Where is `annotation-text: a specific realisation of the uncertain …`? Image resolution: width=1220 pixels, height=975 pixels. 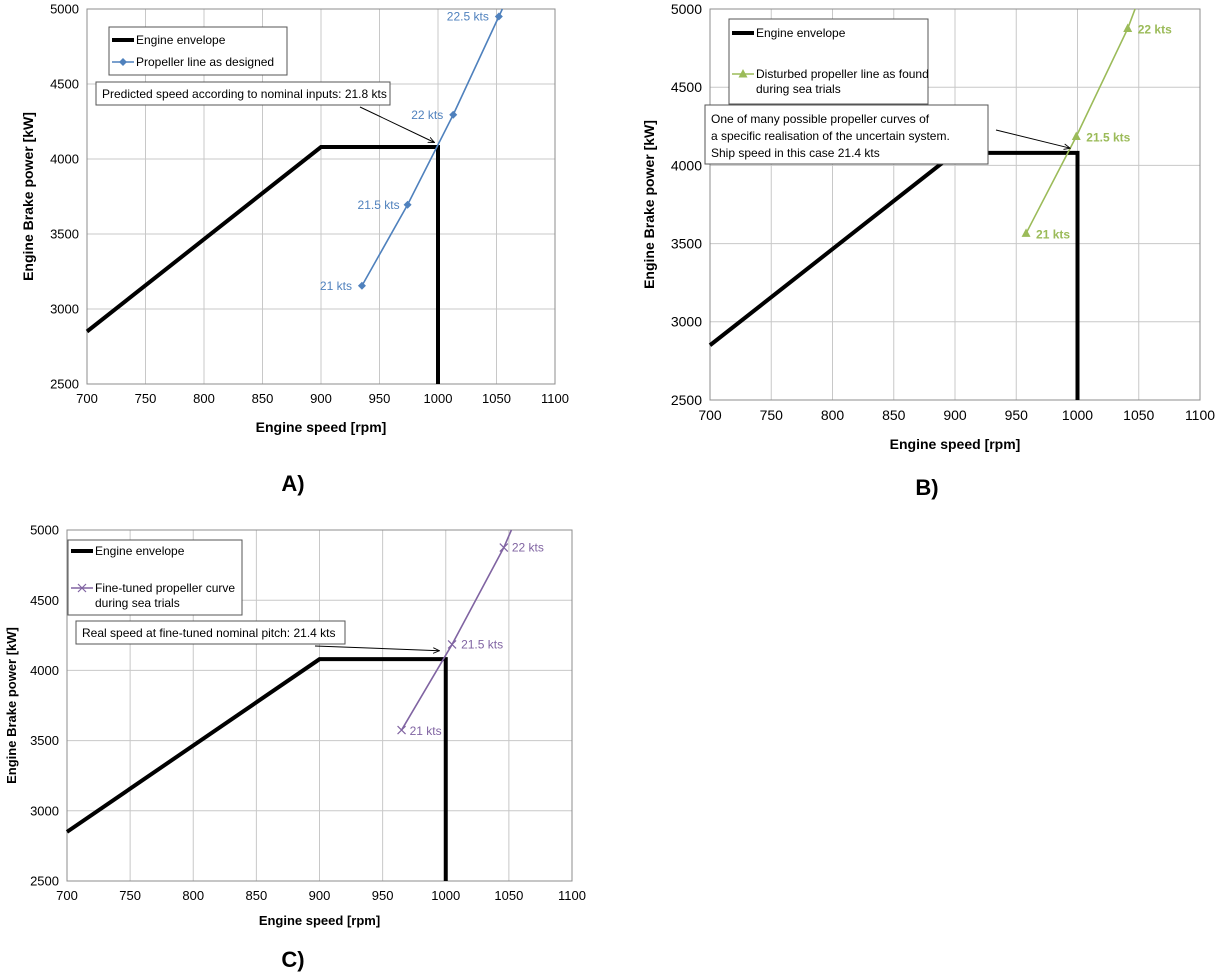
annotation-text: a specific realisation of the uncertain … is located at coordinates (830, 136).